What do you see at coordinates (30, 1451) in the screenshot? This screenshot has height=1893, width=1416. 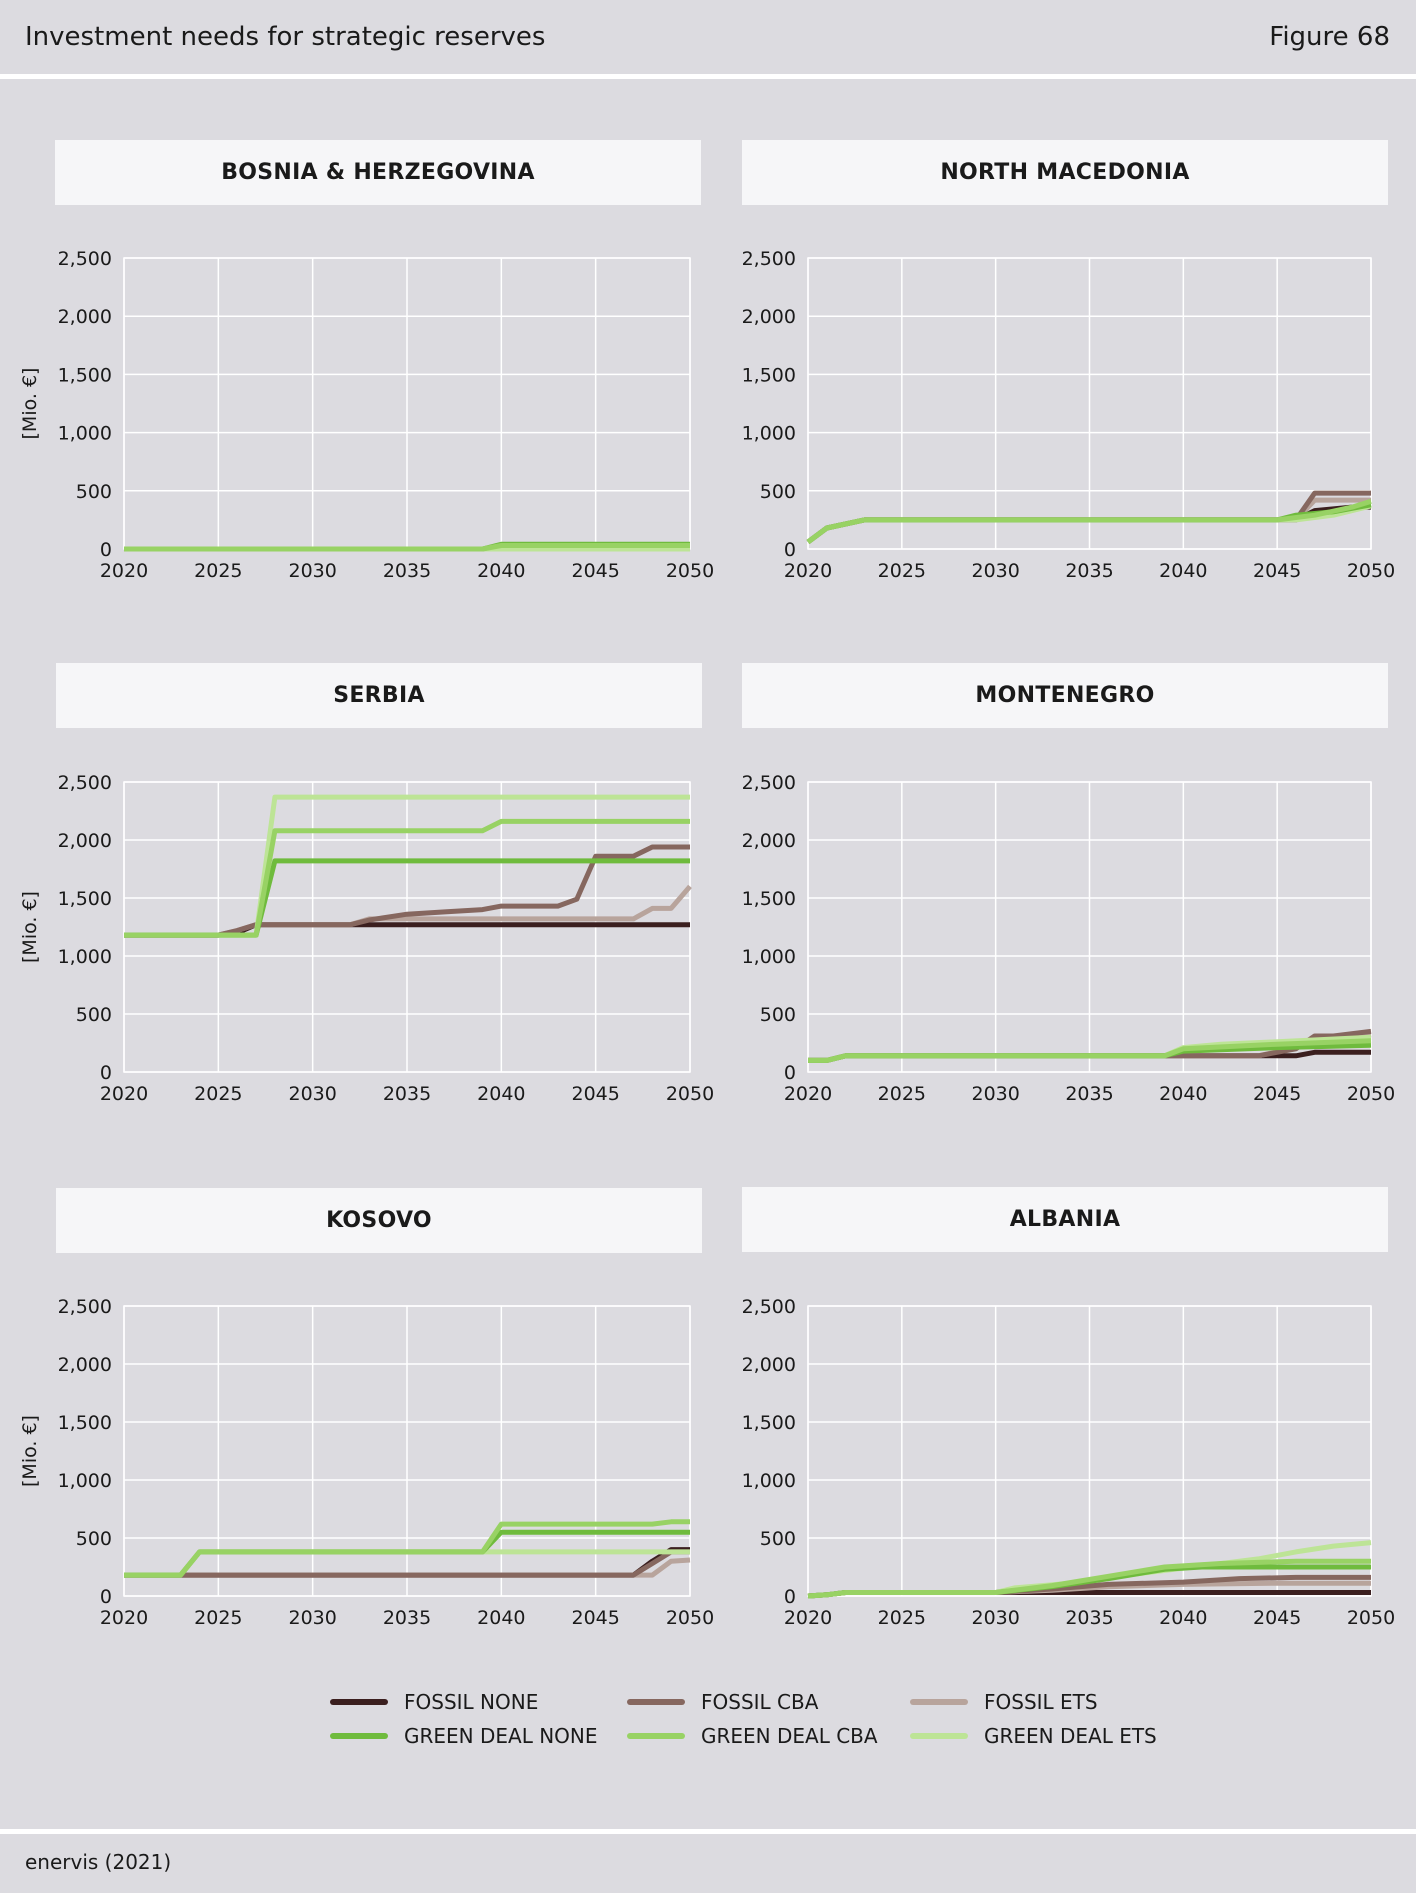 I see `y-axis-label: [Mio. €]` at bounding box center [30, 1451].